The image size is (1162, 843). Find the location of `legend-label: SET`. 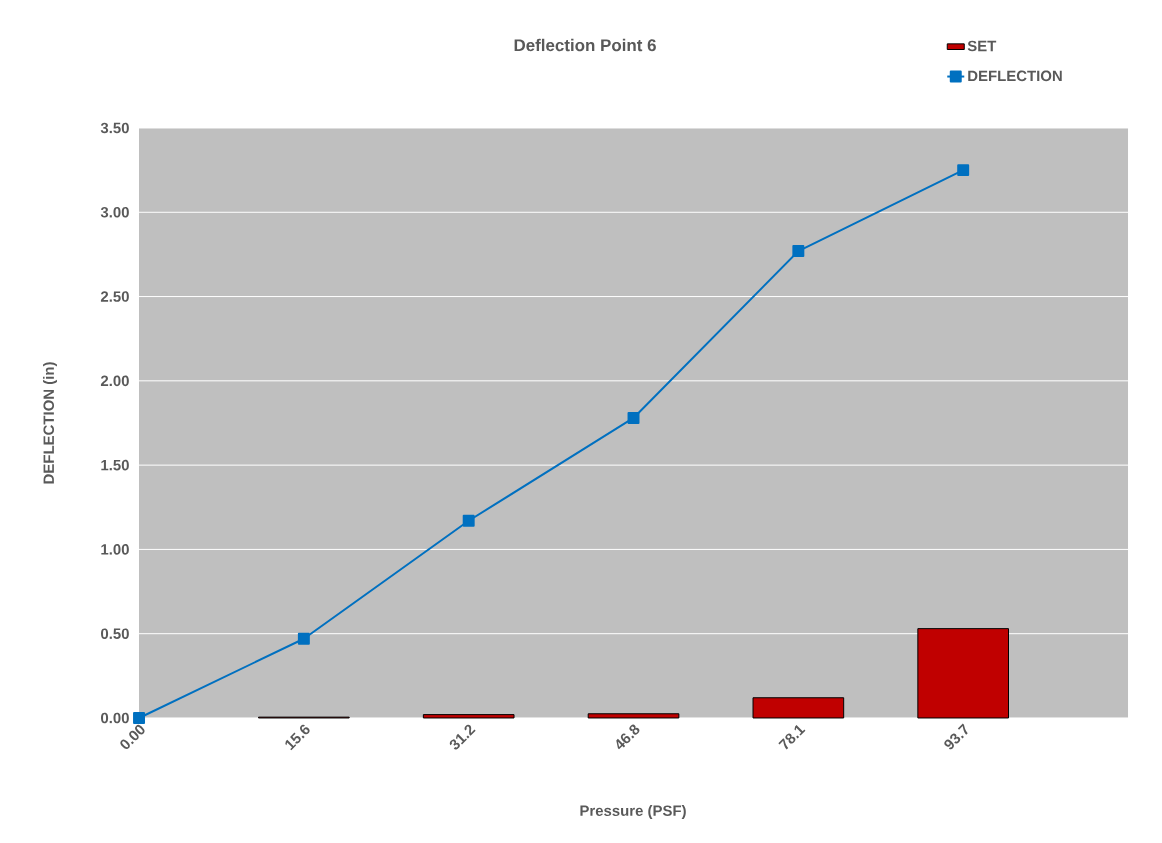

legend-label: SET is located at coordinates (982, 46).